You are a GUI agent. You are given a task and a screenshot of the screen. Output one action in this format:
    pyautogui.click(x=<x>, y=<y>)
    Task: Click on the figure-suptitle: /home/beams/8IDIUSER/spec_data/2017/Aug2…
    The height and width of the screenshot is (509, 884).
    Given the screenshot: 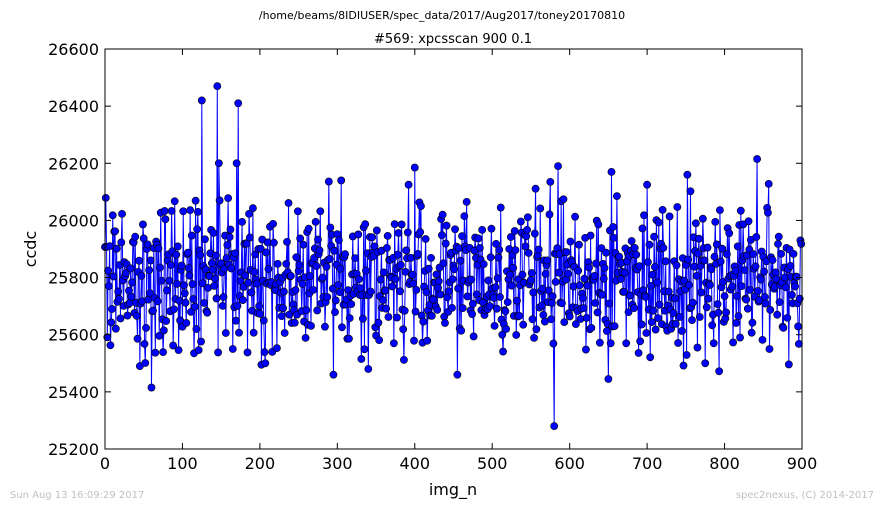 What is the action you would take?
    pyautogui.click(x=442, y=15)
    